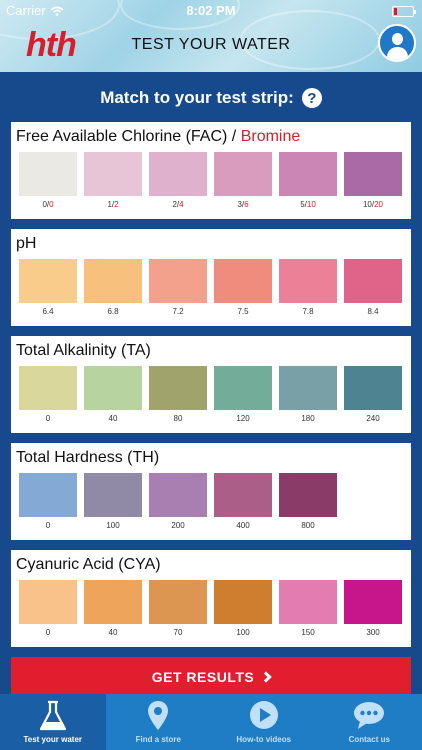 The height and width of the screenshot is (750, 422). I want to click on swatch-value: 8.4, so click(373, 312).